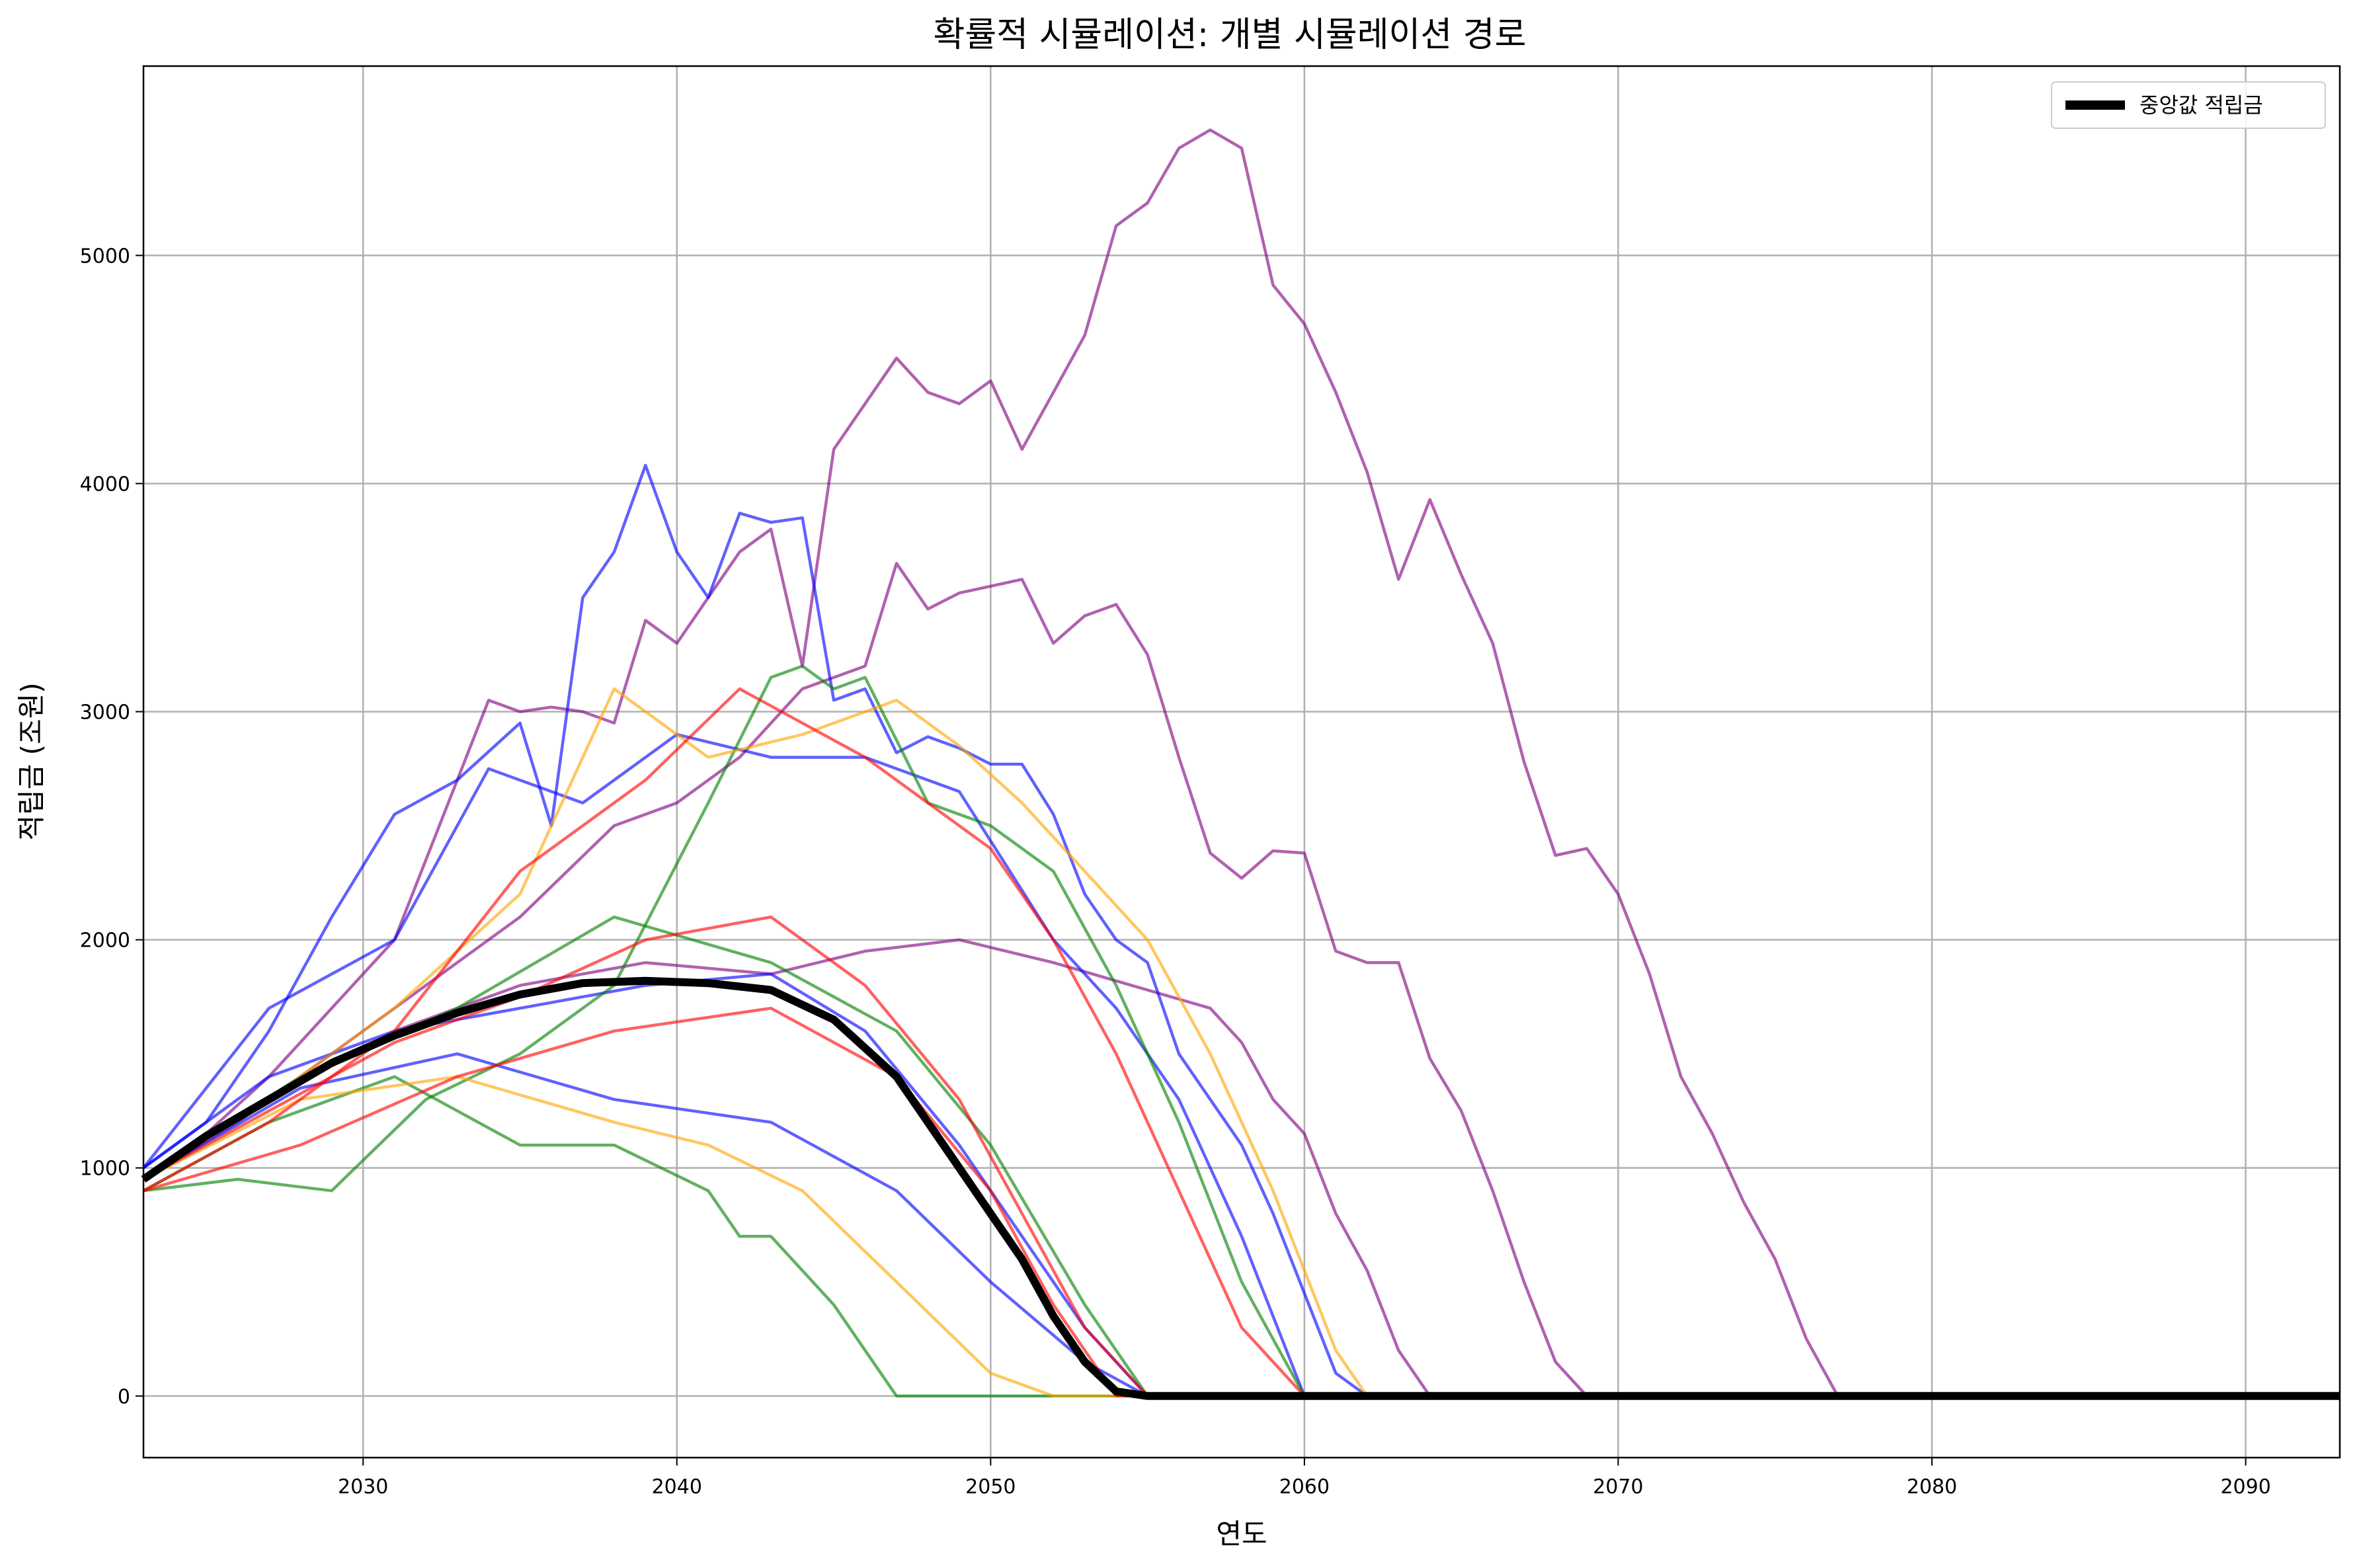 This screenshot has height=1568, width=2359. I want to click on legend-box, so click(2188, 105).